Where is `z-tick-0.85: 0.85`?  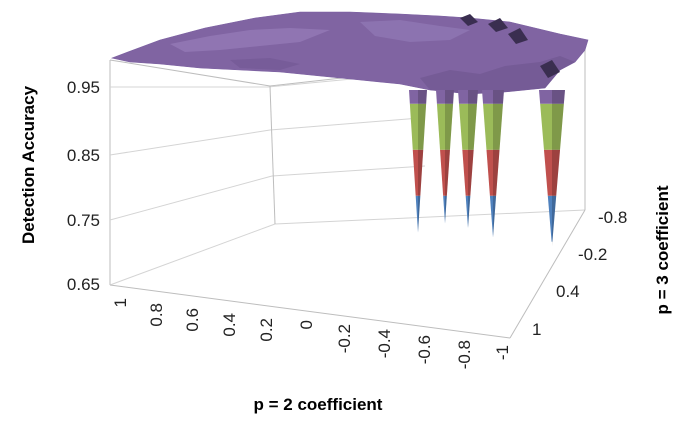
z-tick-0.85: 0.85 is located at coordinates (83, 155).